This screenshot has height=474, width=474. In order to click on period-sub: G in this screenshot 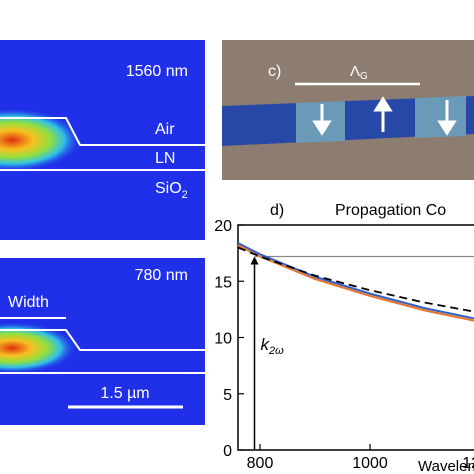, I will do `click(364, 76)`.